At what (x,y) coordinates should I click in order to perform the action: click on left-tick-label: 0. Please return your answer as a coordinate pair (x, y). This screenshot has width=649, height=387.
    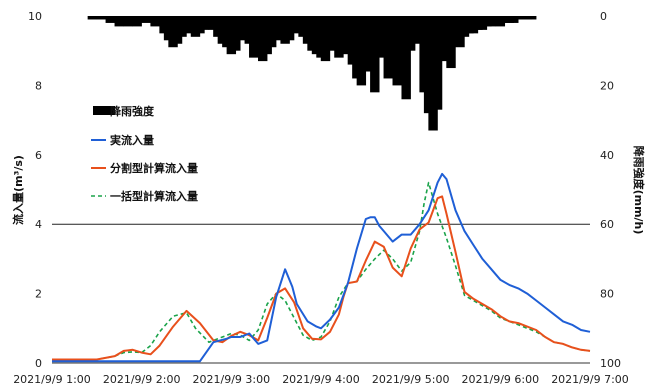
    Looking at the image, I should click on (38, 363).